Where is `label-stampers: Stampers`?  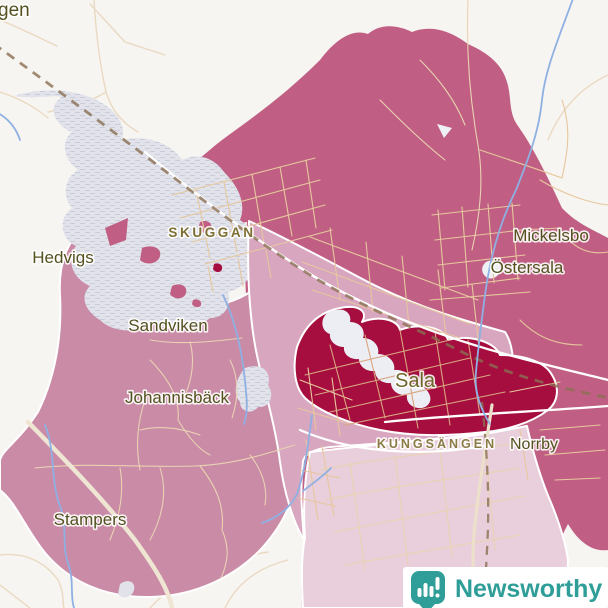 label-stampers: Stampers is located at coordinates (90, 519).